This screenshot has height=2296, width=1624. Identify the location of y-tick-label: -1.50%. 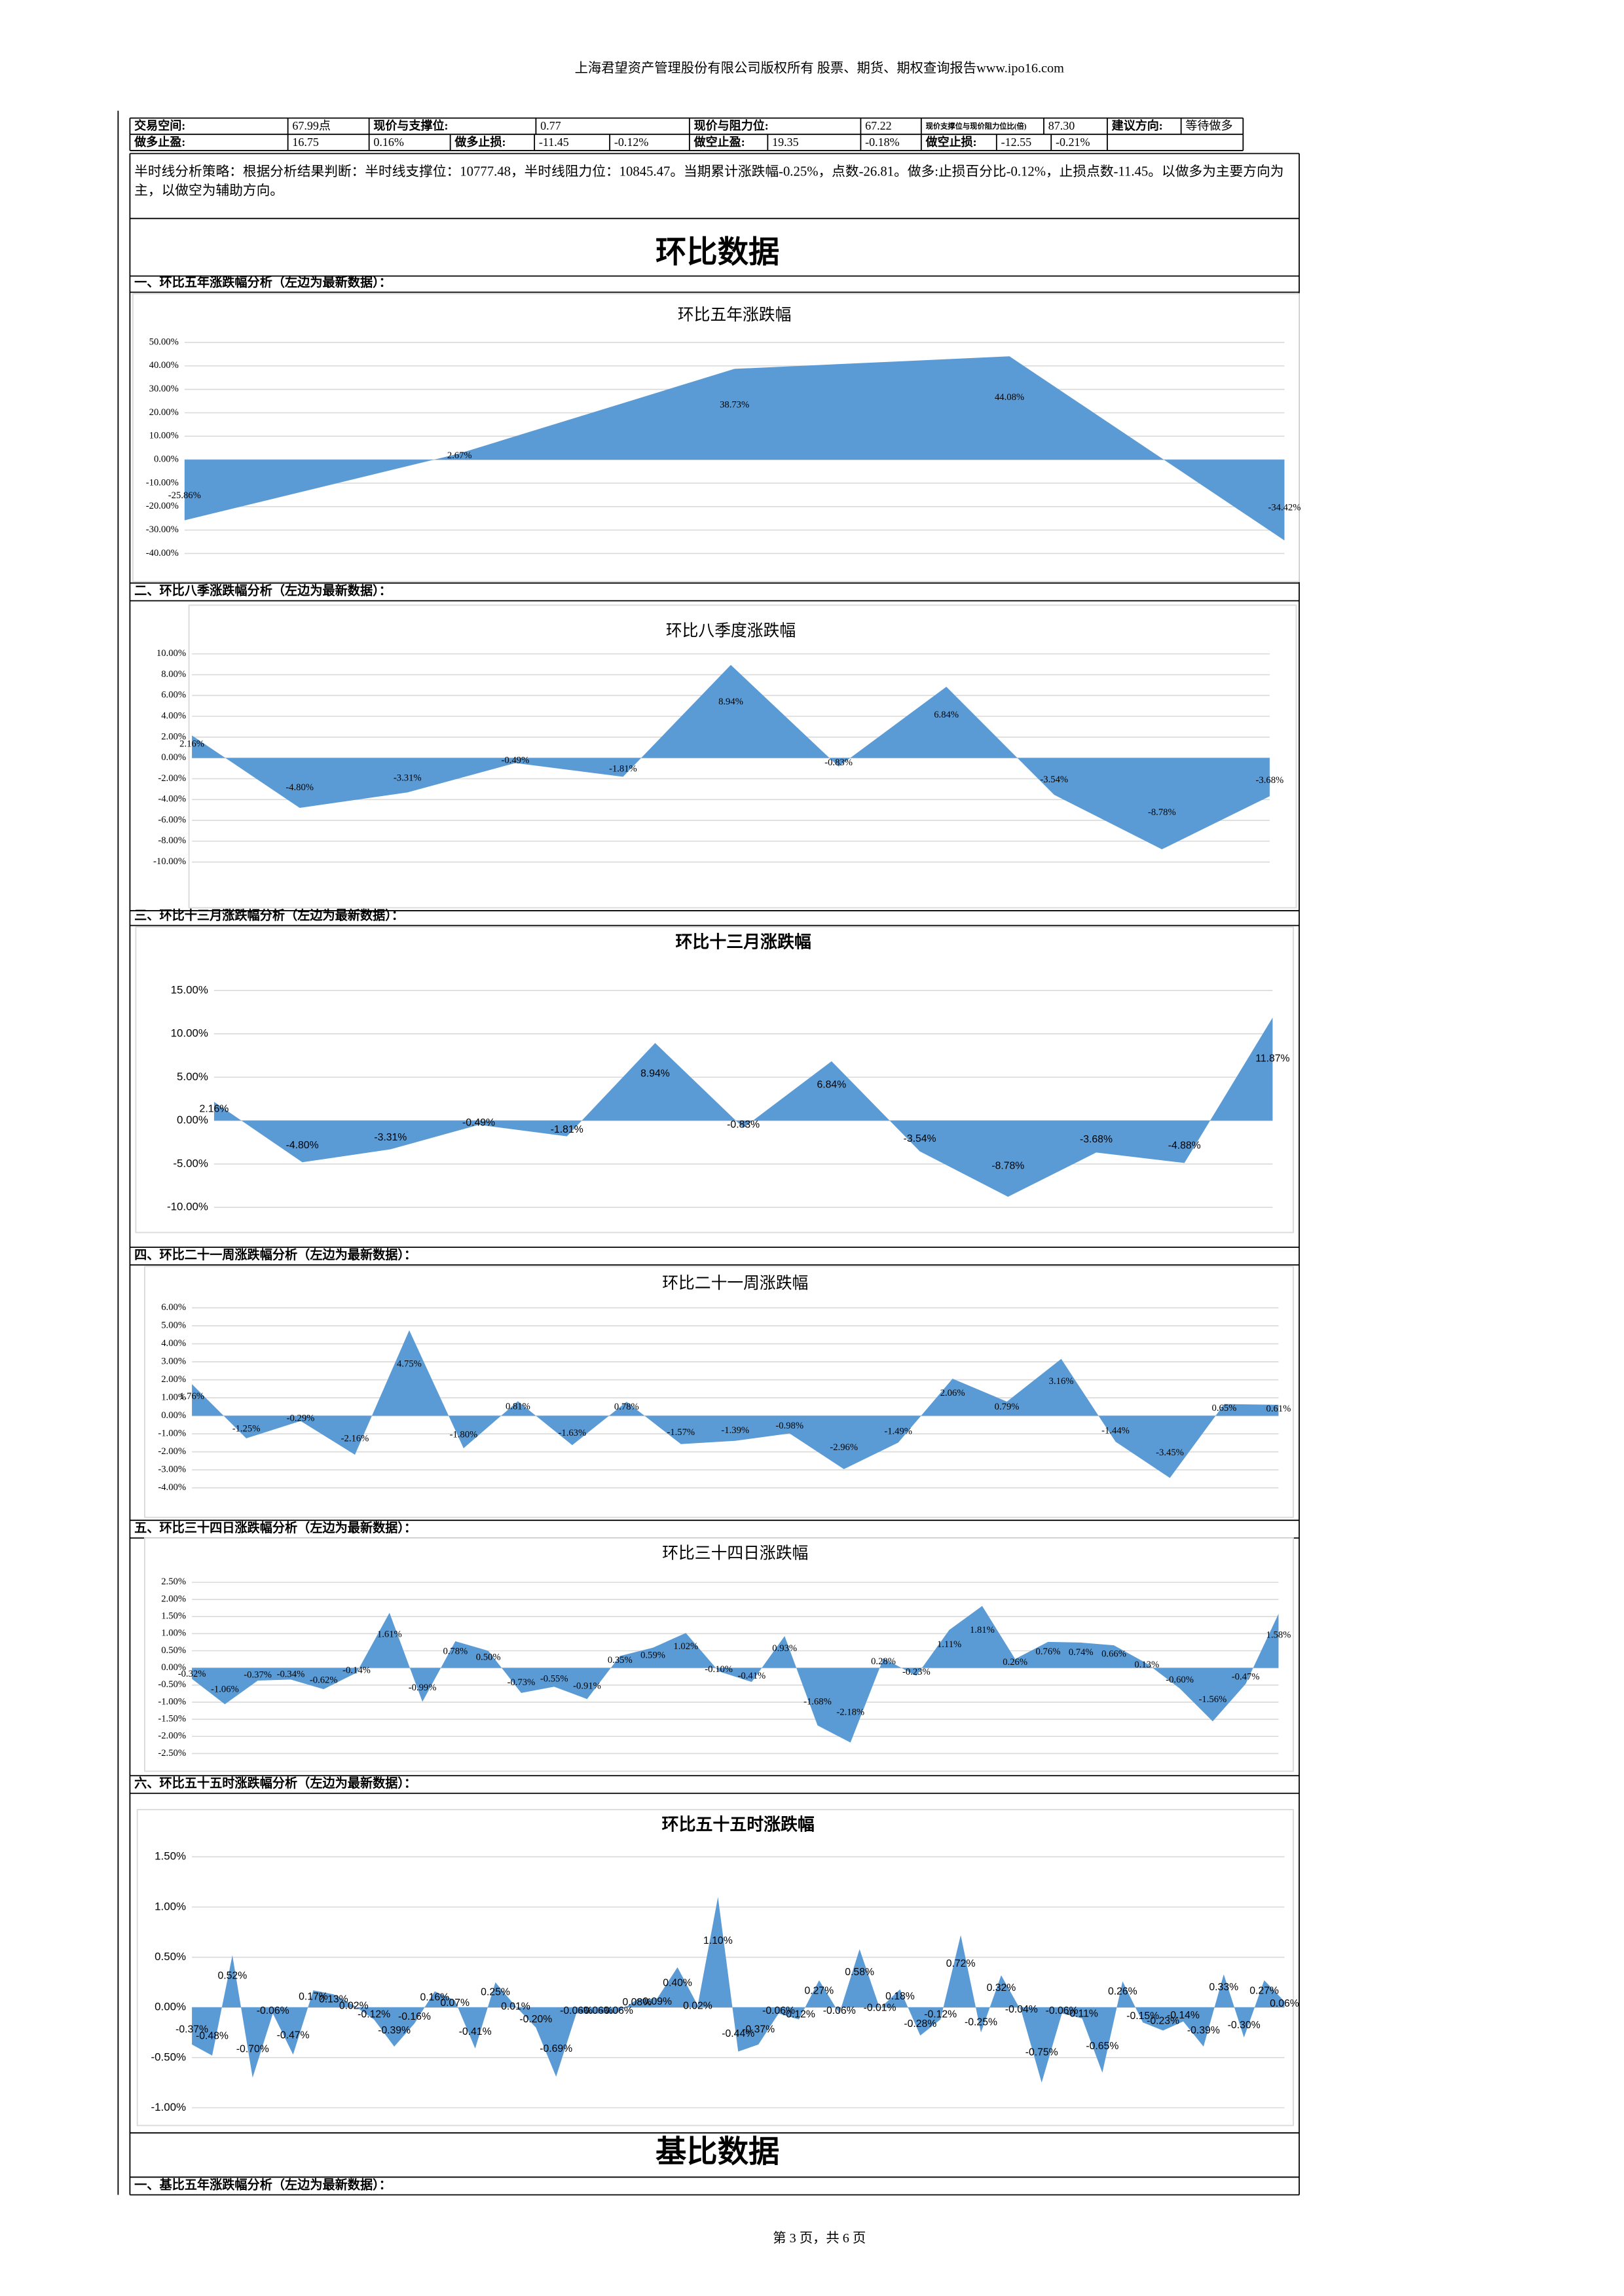
(172, 1718).